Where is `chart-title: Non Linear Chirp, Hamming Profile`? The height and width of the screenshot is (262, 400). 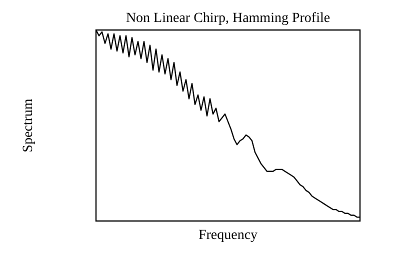
chart-title: Non Linear Chirp, Hamming Profile is located at coordinates (228, 18).